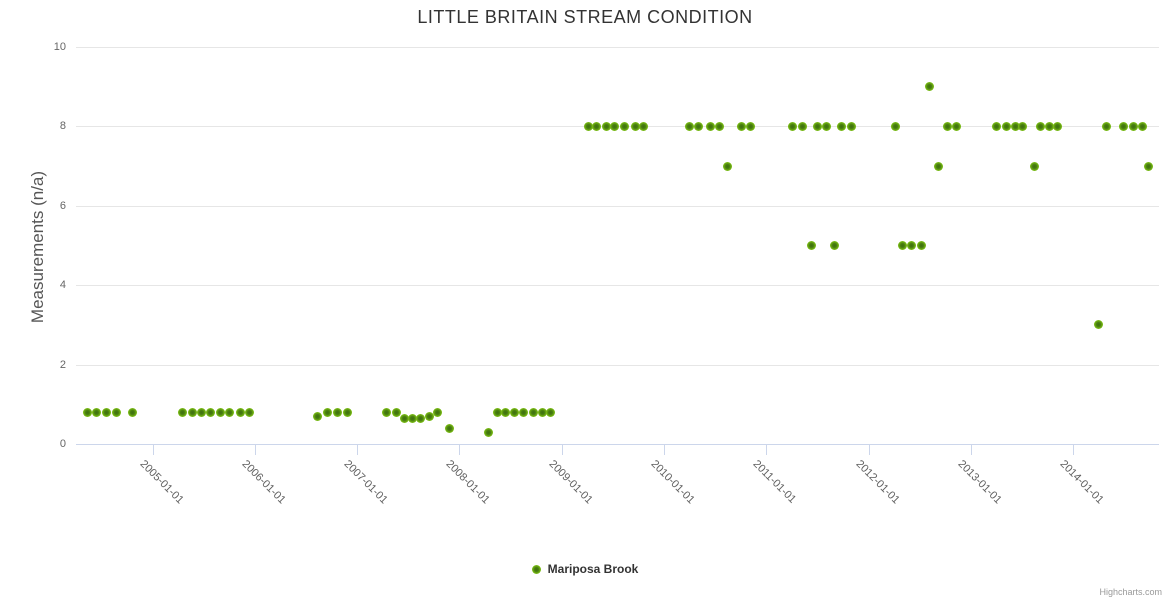 The width and height of the screenshot is (1170, 600). Describe the element at coordinates (468, 482) in the screenshot. I see `x-tick-label: 2008-01-01` at that location.